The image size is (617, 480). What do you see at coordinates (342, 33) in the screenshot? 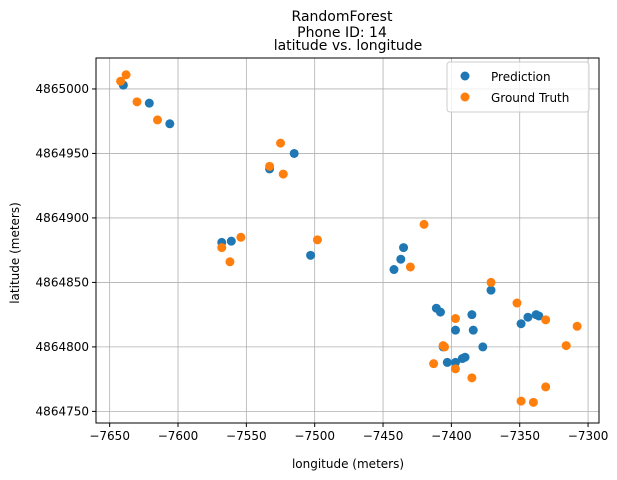
I see `chart-title-line-2: Phone ID: 14` at bounding box center [342, 33].